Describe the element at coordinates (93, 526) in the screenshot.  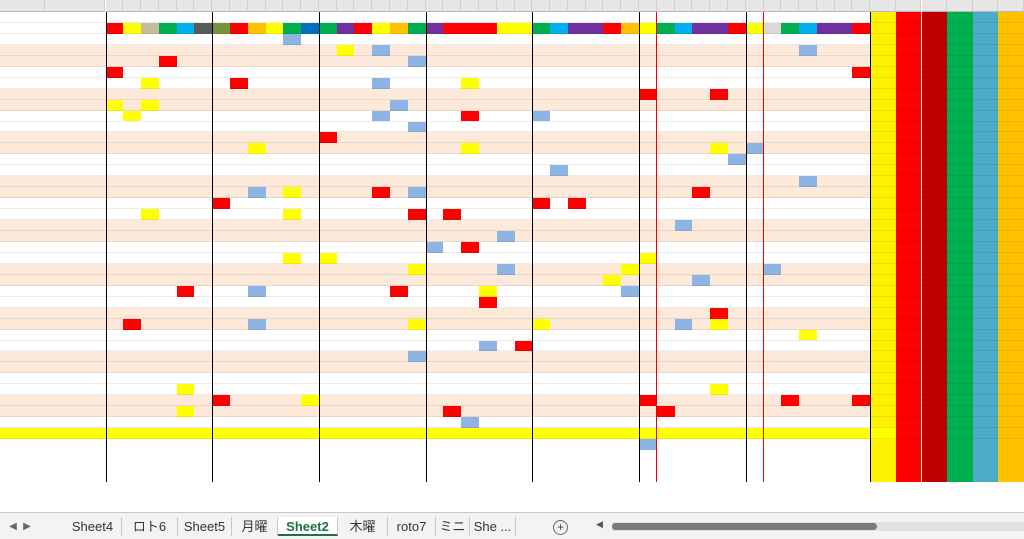
I see `sheet-tab: Sheet4` at that location.